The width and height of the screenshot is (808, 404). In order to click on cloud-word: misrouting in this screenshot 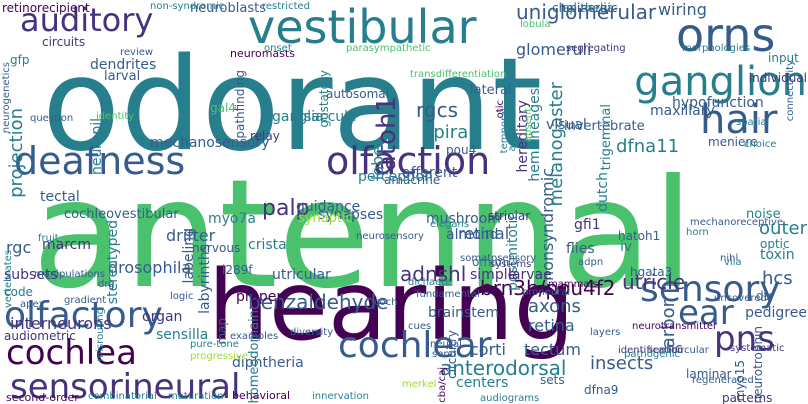, I will do `click(100, 335)`.